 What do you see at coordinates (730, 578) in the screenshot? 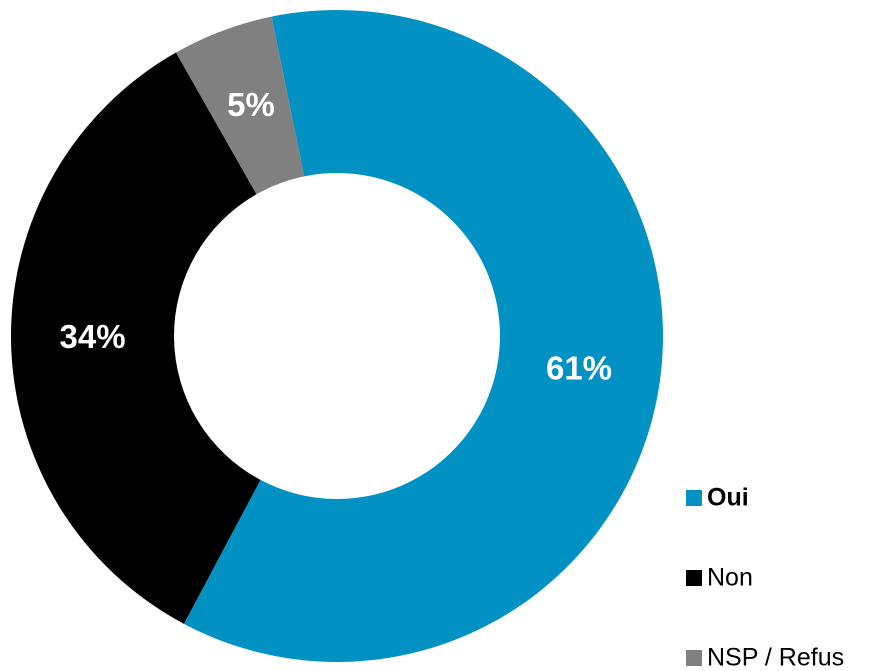
I see `legend-label: Non` at bounding box center [730, 578].